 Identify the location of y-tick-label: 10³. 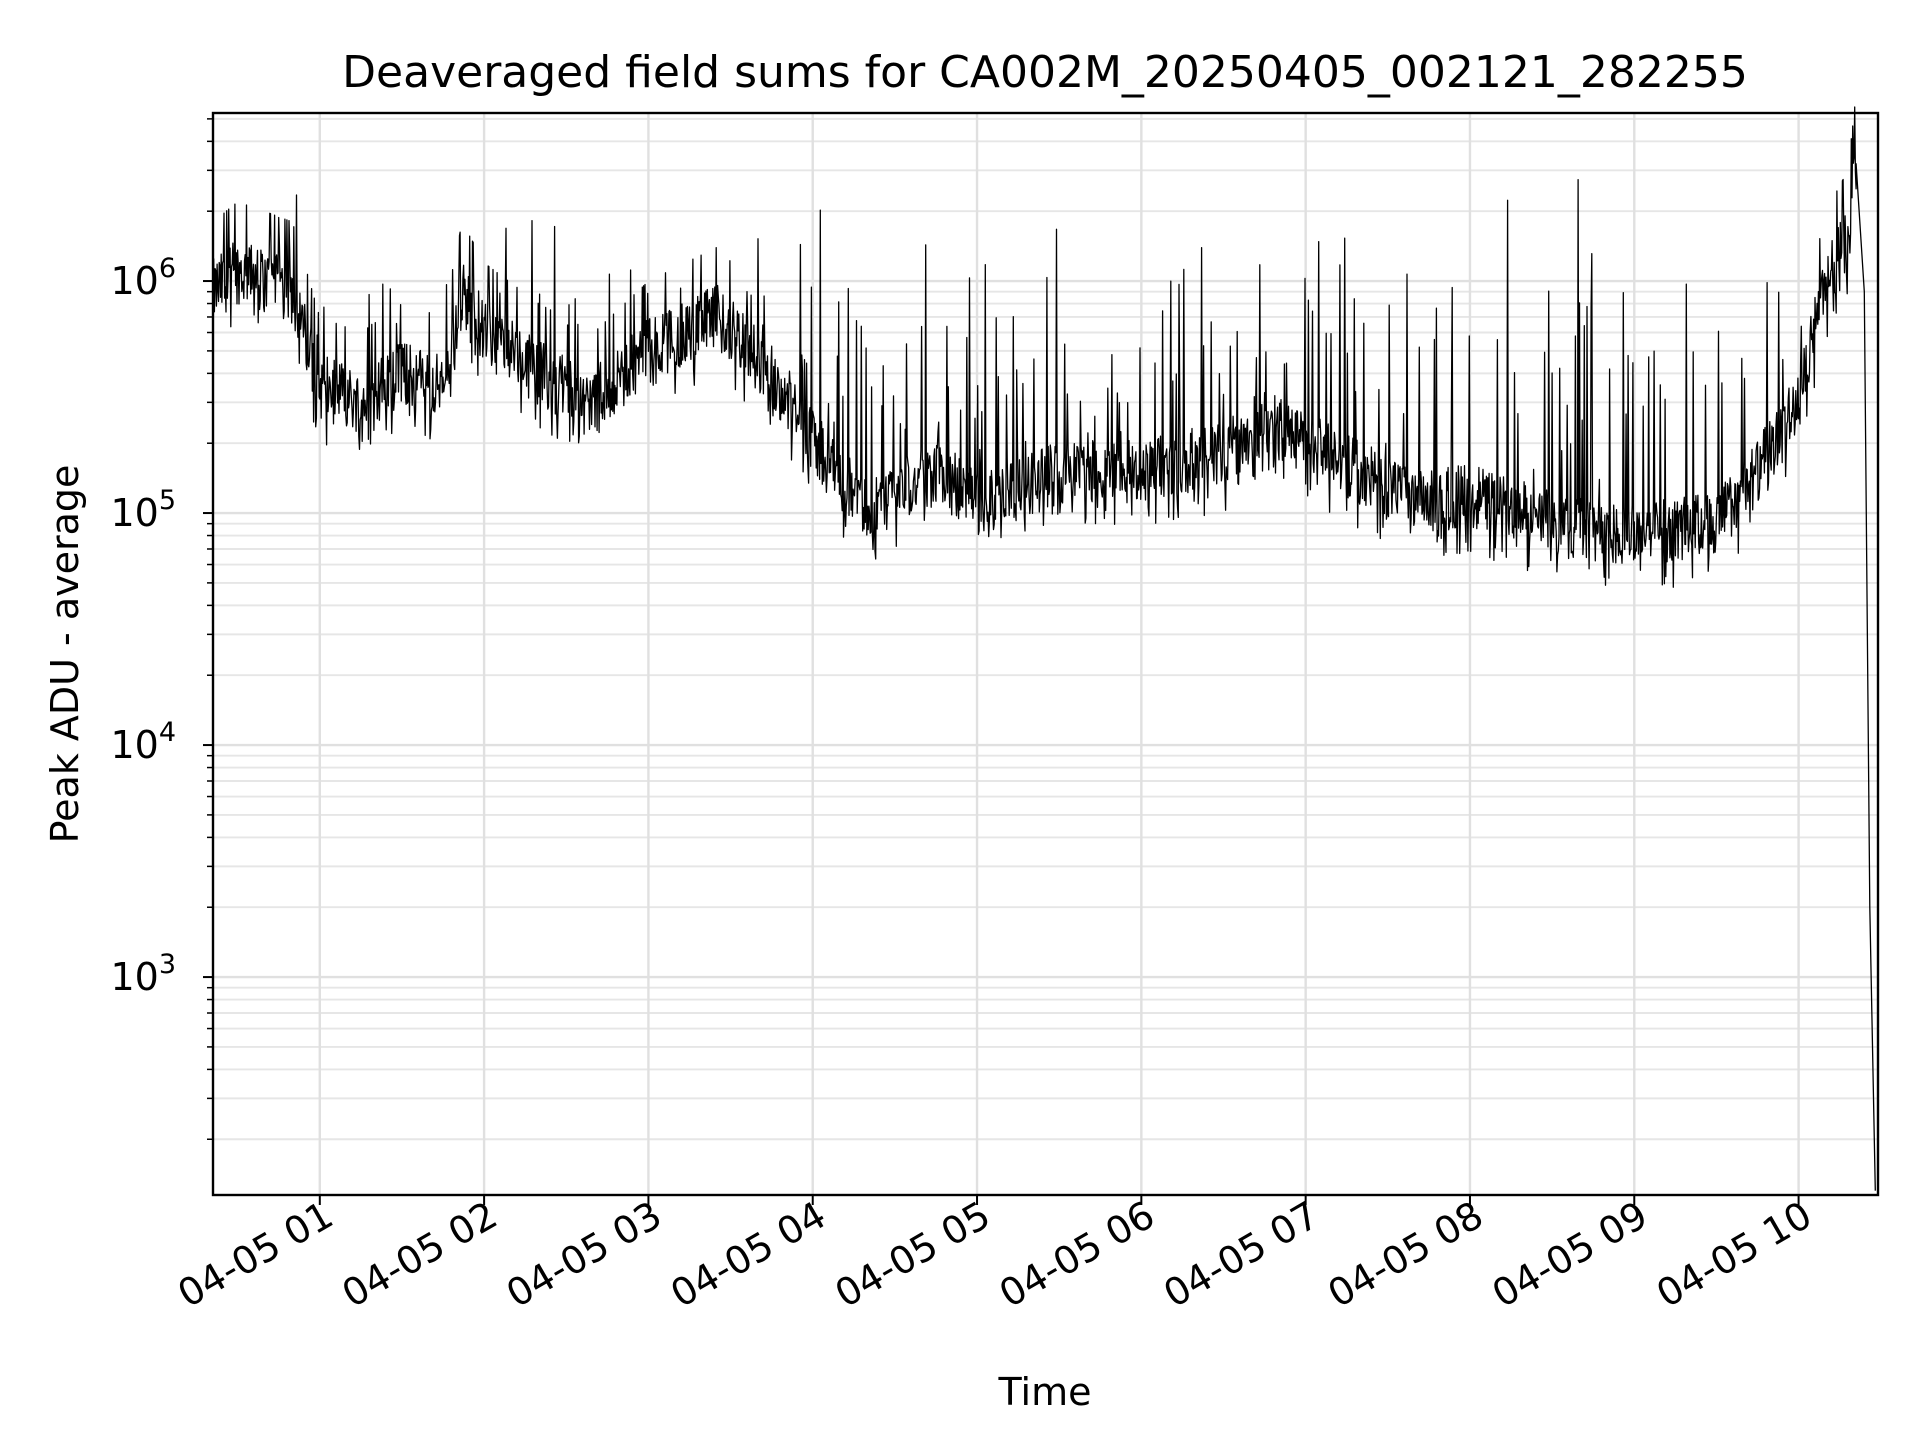
(143, 974).